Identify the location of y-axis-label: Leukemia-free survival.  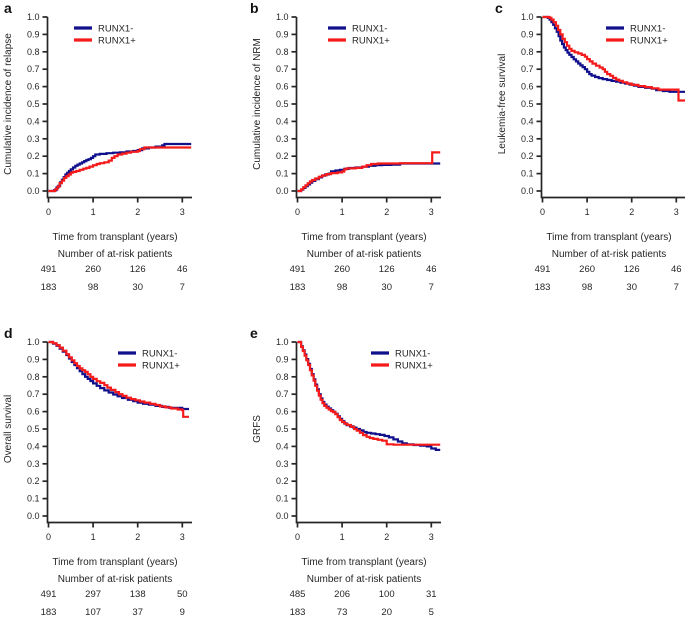
(502, 104).